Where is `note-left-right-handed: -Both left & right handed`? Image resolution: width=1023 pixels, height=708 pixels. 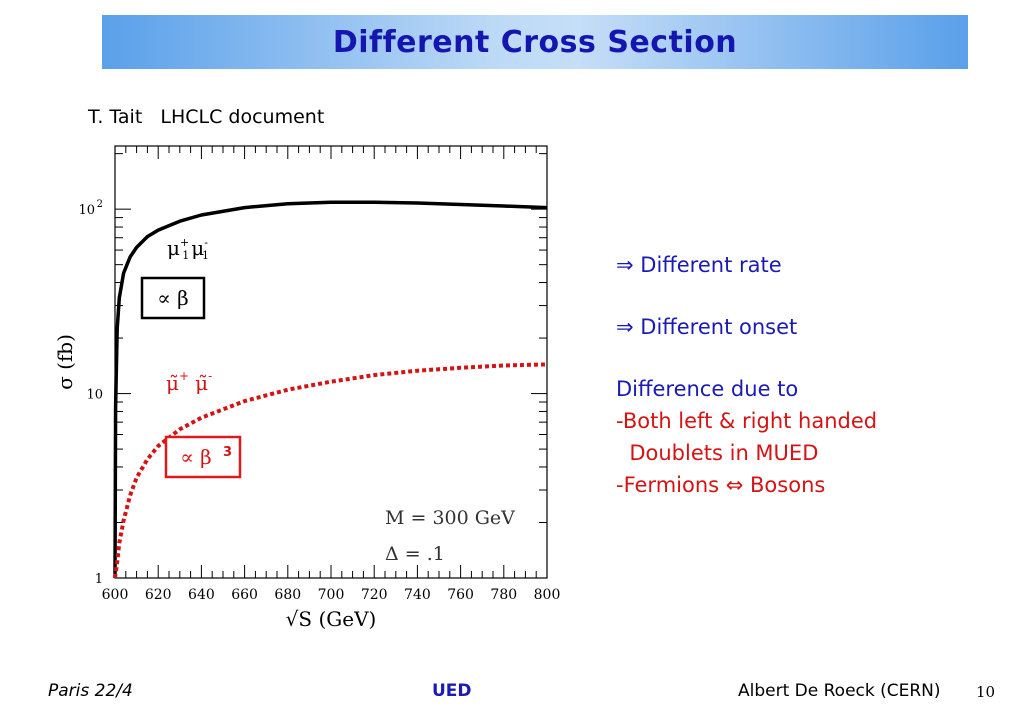
note-left-right-handed: -Both left & right handed is located at coordinates (747, 421).